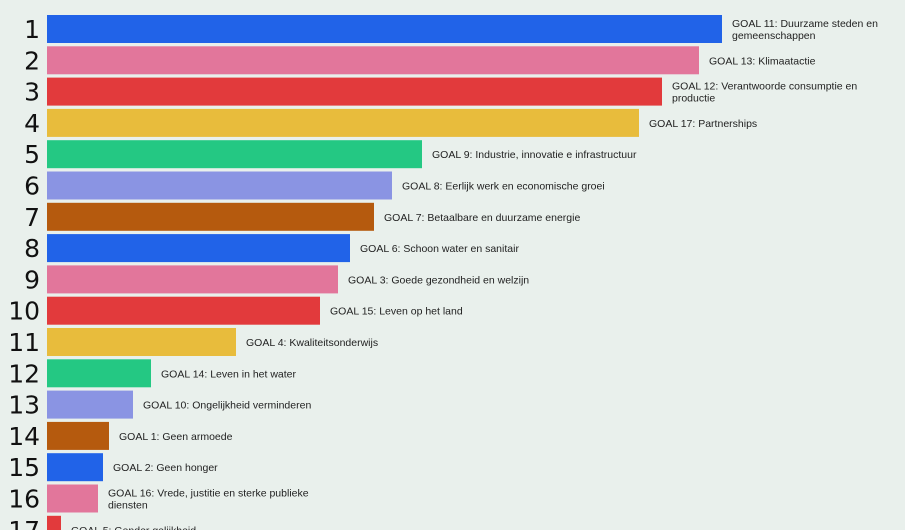 Image resolution: width=905 pixels, height=530 pixels. What do you see at coordinates (102, 522) in the screenshot?
I see `bar-row: 17 GOAL 5: Gender gelijkheid` at bounding box center [102, 522].